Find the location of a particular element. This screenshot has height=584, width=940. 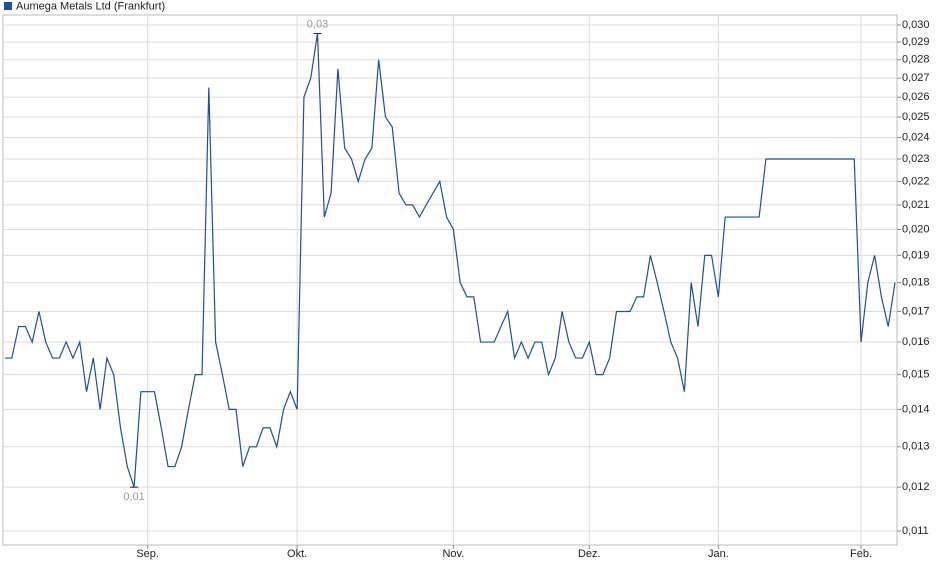

legend-label: Aumega Metals Ltd (Frankfurt) is located at coordinates (90, 6).